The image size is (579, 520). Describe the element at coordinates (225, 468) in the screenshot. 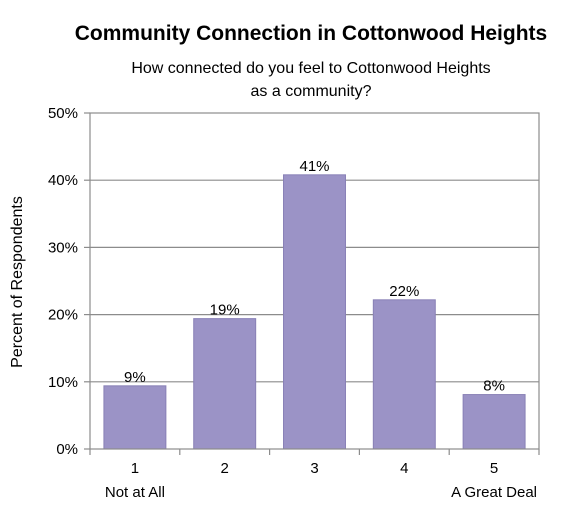

I see `x-tick-label: 2` at that location.